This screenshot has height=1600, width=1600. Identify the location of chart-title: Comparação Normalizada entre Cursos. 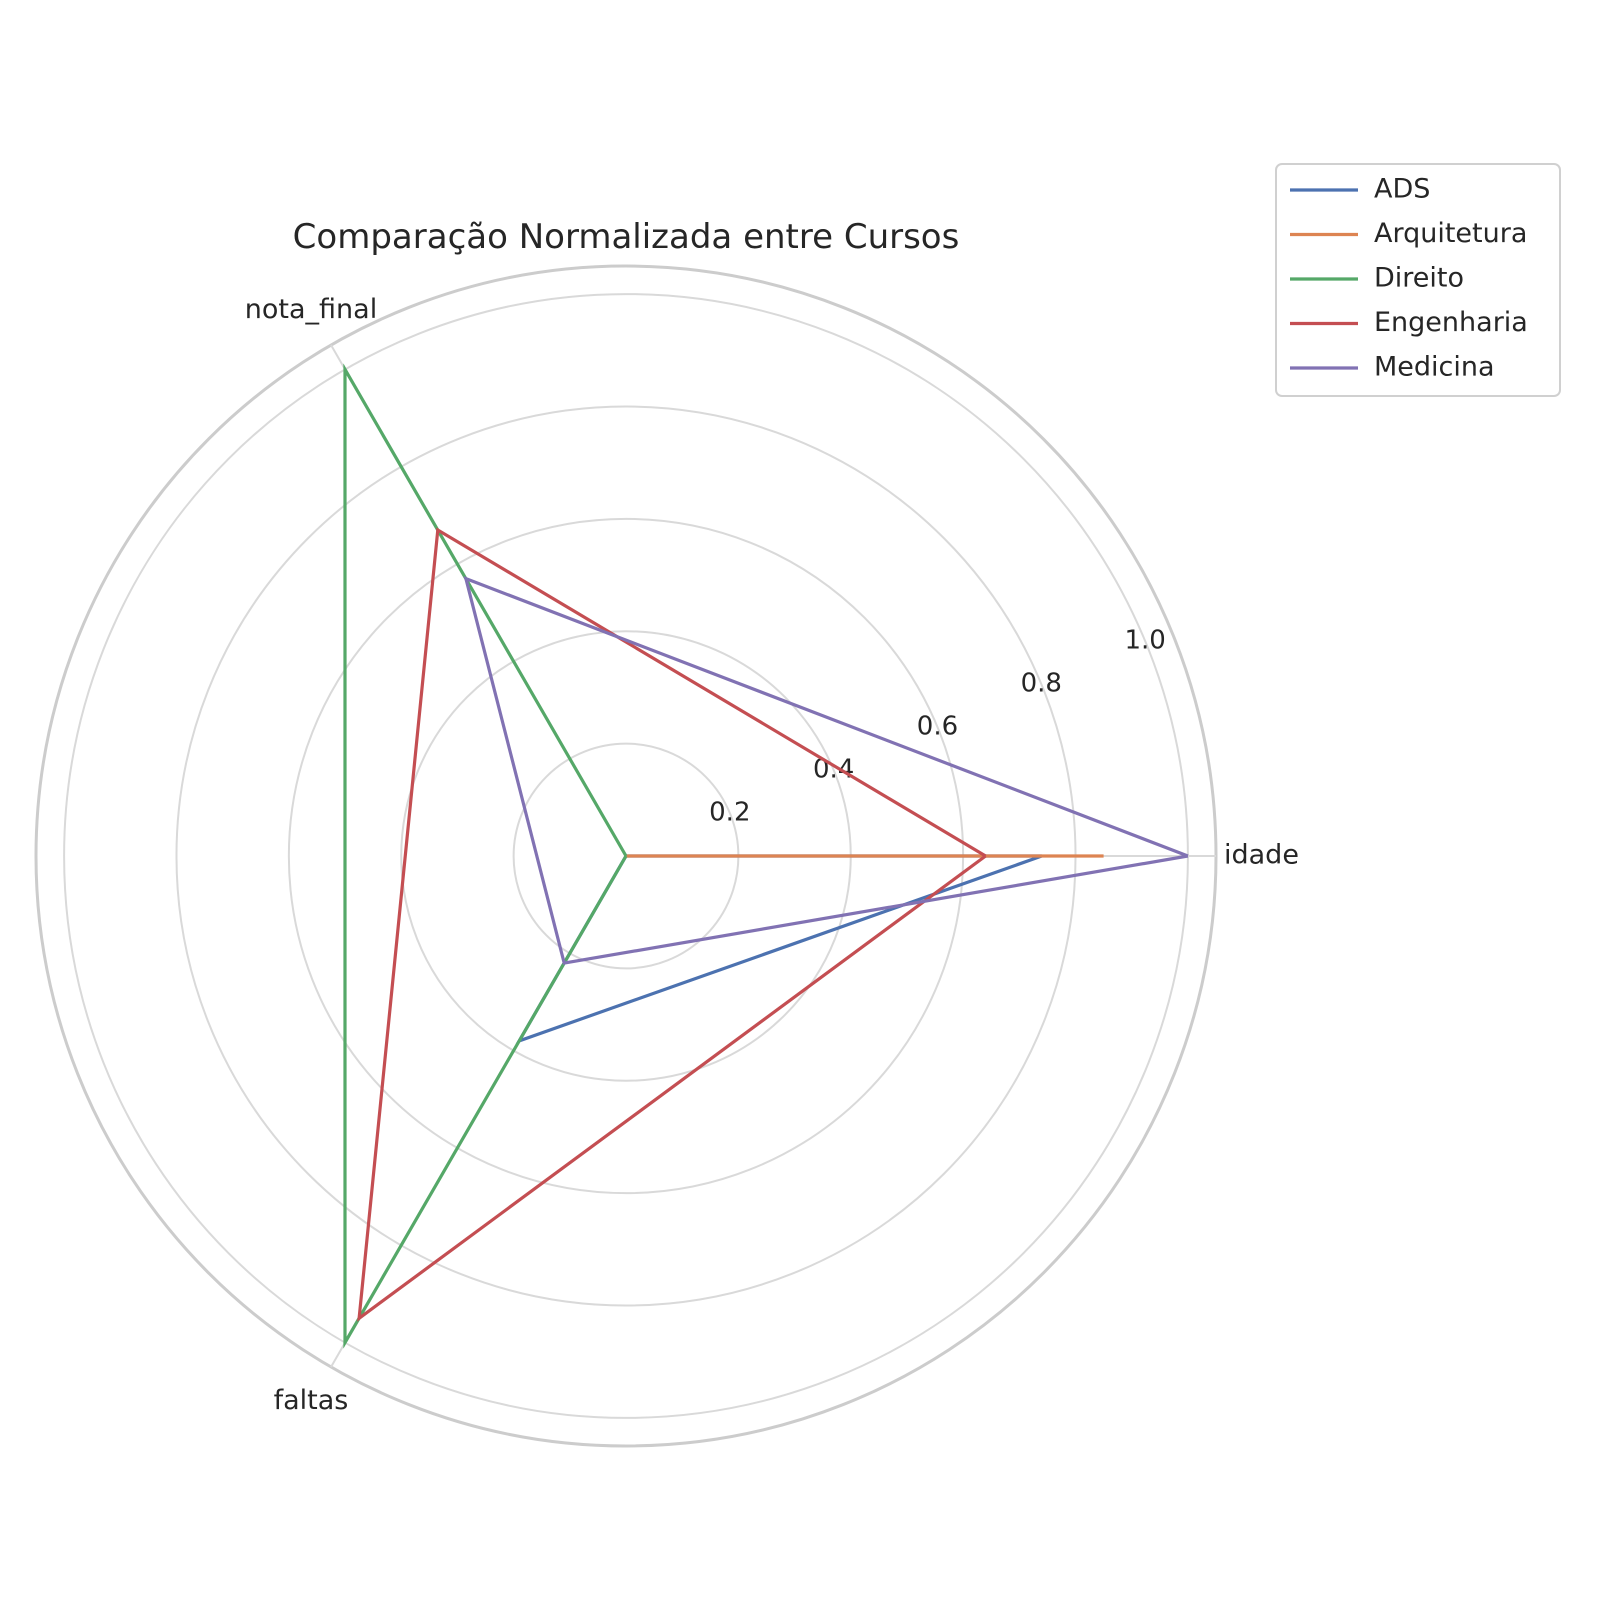
(626, 237).